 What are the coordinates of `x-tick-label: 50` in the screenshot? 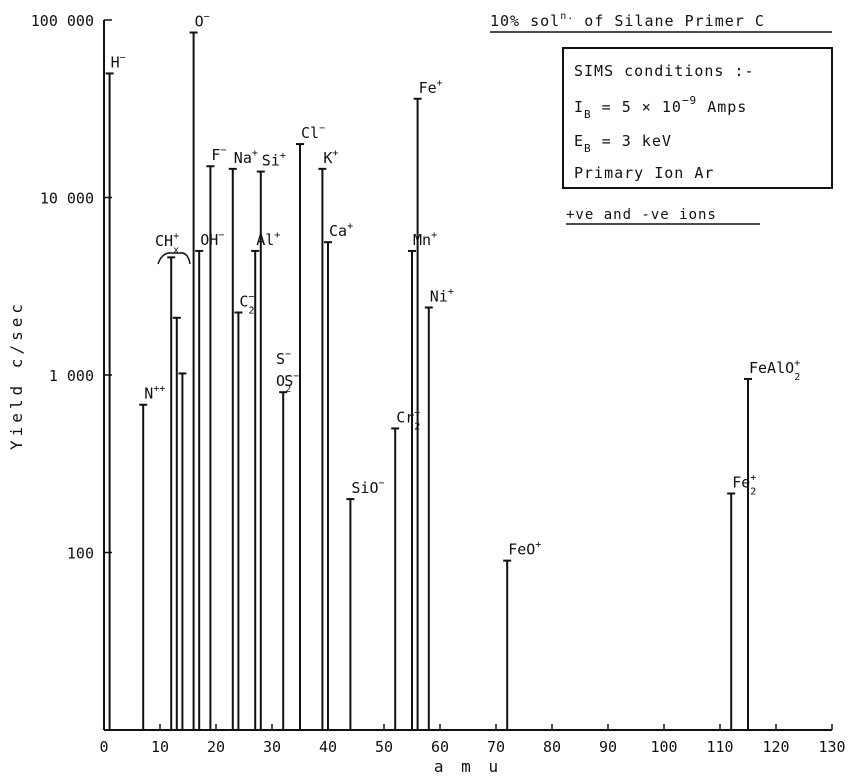 It's located at (384, 747).